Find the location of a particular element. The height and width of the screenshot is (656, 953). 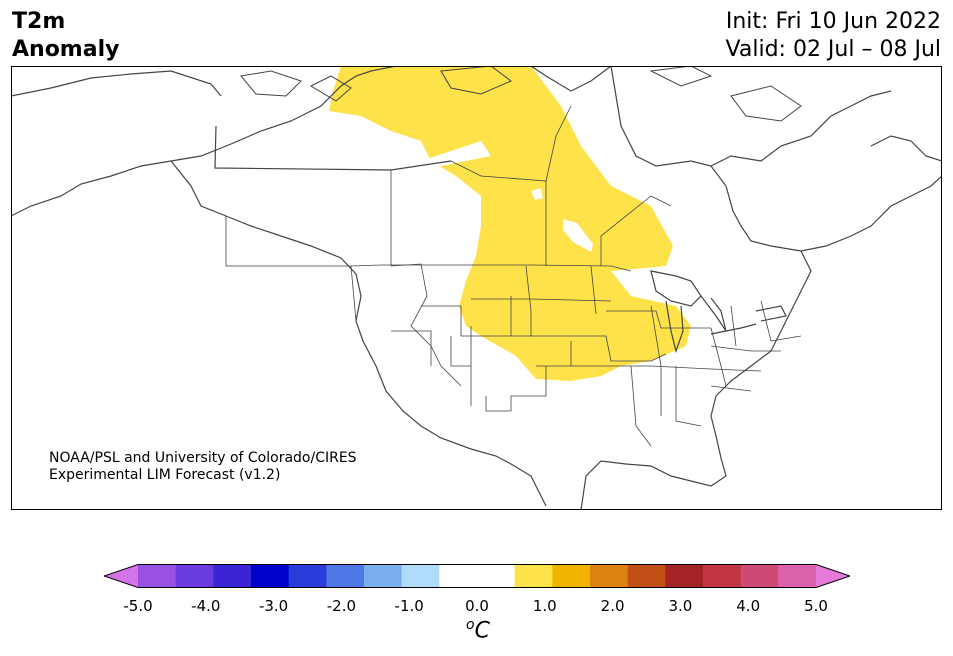

inland-lake is located at coordinates (537, 194).